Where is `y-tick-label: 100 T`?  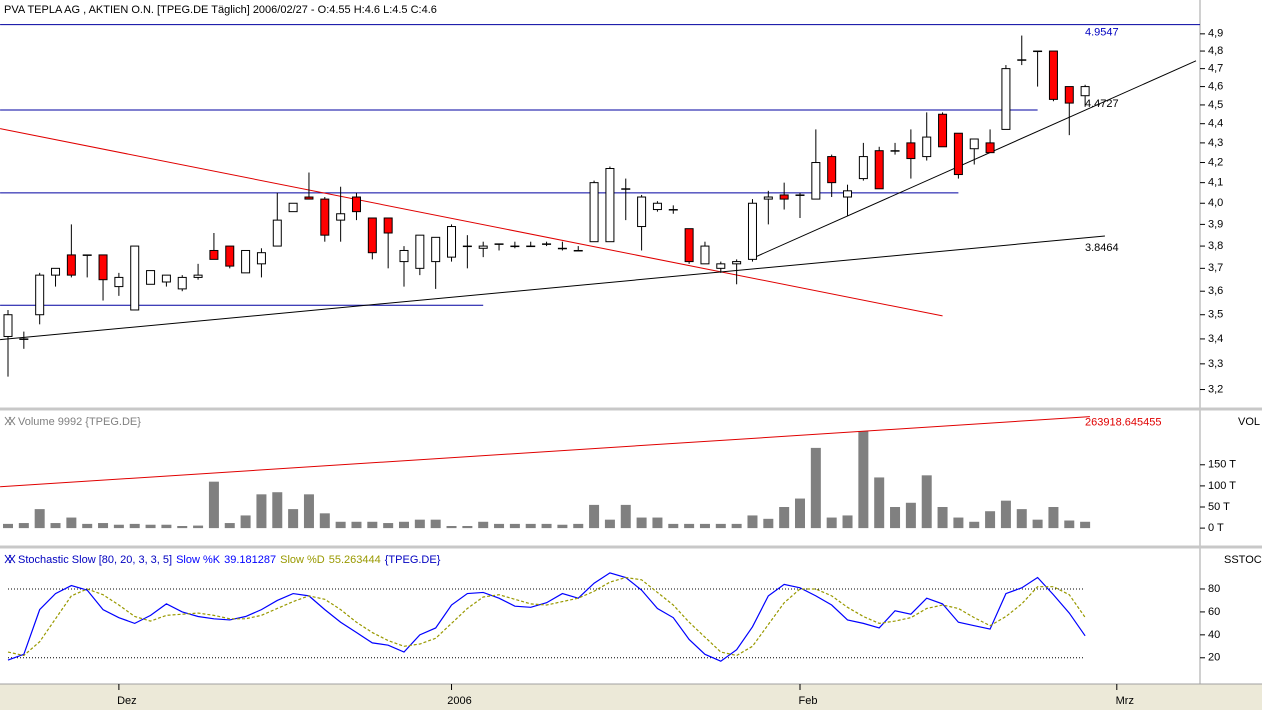 y-tick-label: 100 T is located at coordinates (1222, 486).